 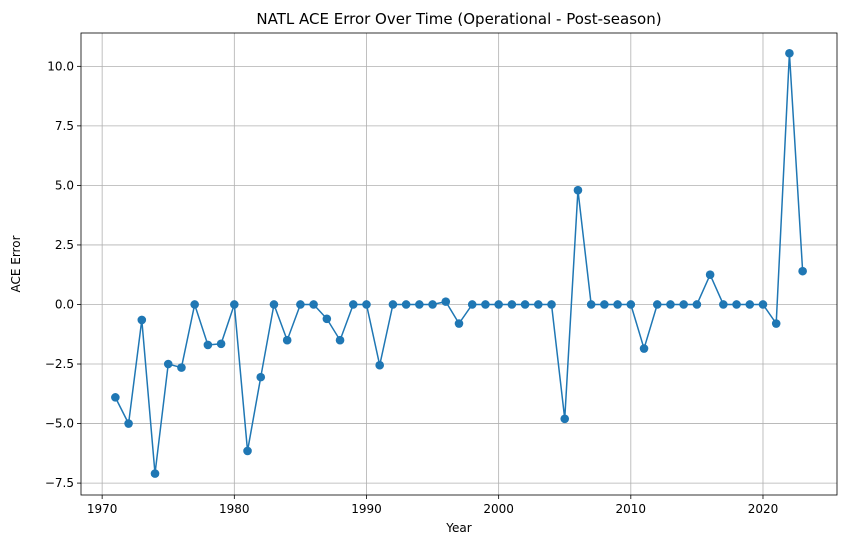 I want to click on y-axis-label: ACE Error, so click(x=16, y=263).